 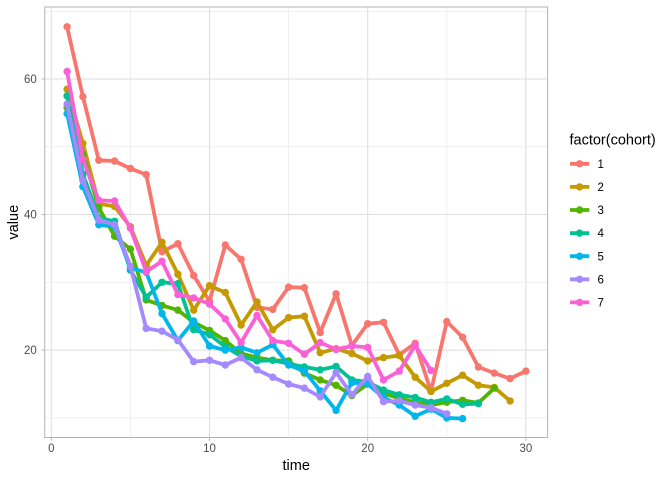 I want to click on svg-text: 1, so click(x=601, y=165).